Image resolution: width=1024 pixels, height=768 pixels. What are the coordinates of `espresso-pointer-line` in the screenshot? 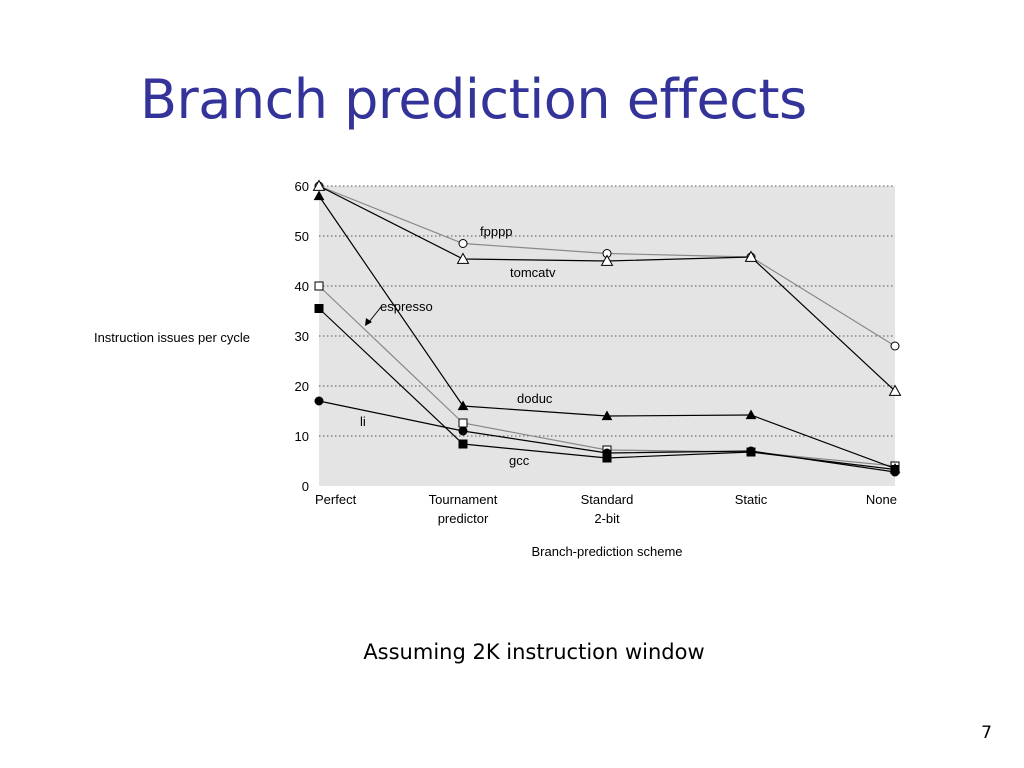 It's located at (375, 314).